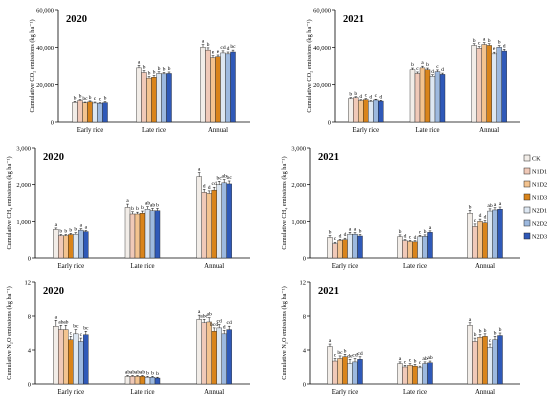  I want to click on y-tick-label: 40,000, so click(322, 48).